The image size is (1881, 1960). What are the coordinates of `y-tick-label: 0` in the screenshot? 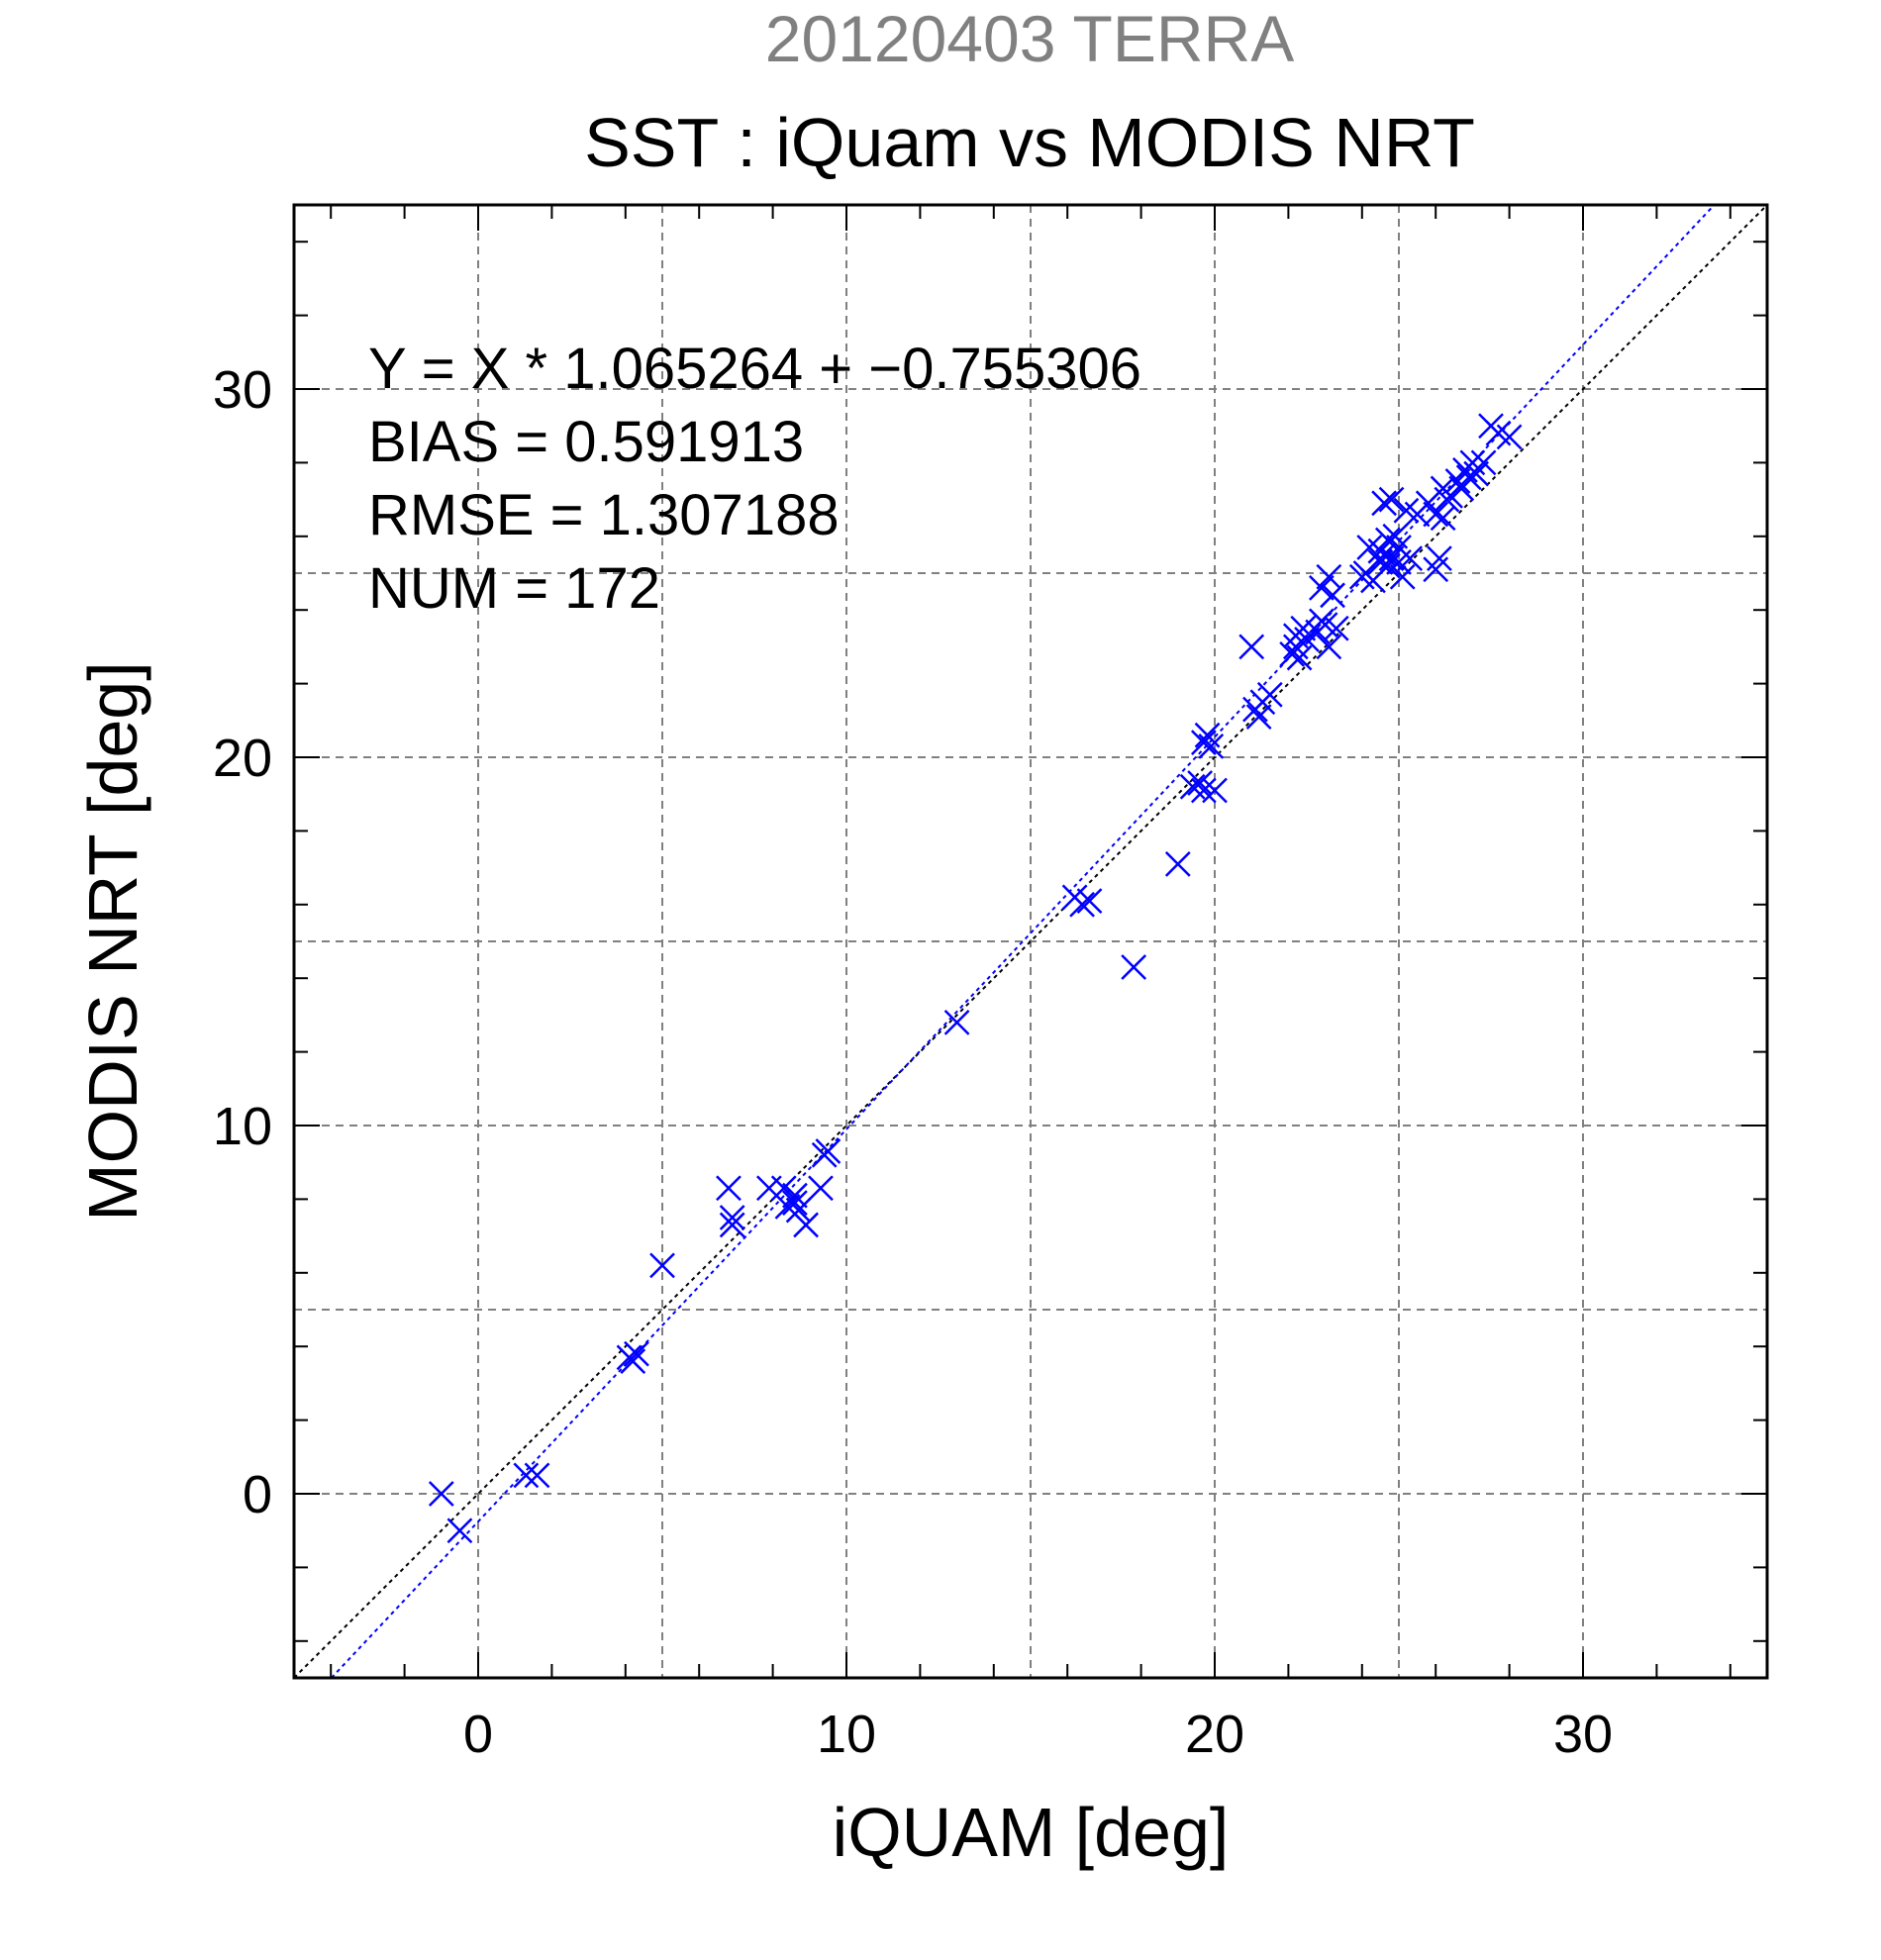 It's located at (257, 1494).